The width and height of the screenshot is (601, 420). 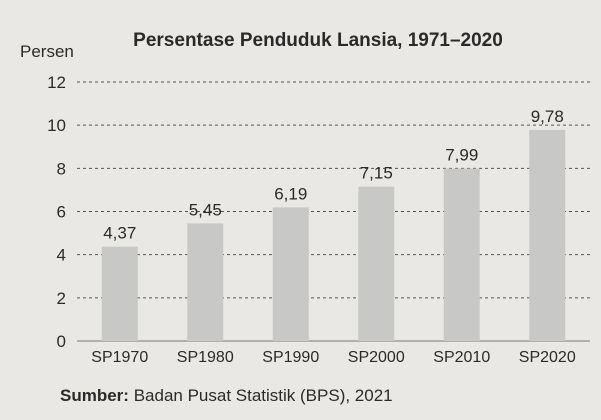 What do you see at coordinates (119, 233) in the screenshot?
I see `data-label: 4,37` at bounding box center [119, 233].